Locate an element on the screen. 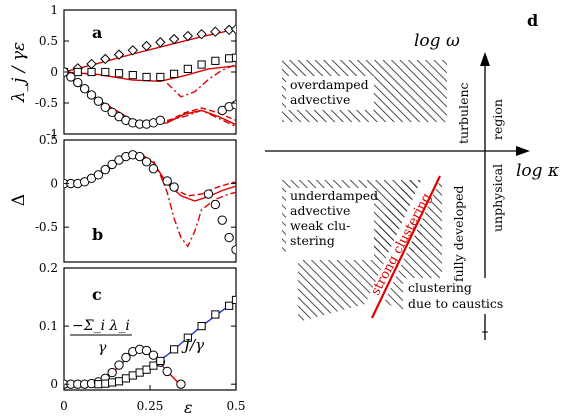 The image size is (571, 420). ytick-label-a-3: -0.5 is located at coordinates (46, 103).